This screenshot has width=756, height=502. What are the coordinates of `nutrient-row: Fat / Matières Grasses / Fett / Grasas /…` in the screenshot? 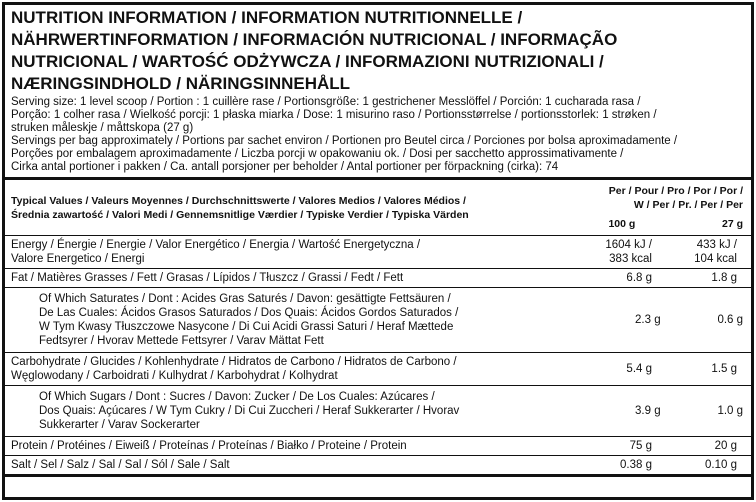 It's located at (378, 277).